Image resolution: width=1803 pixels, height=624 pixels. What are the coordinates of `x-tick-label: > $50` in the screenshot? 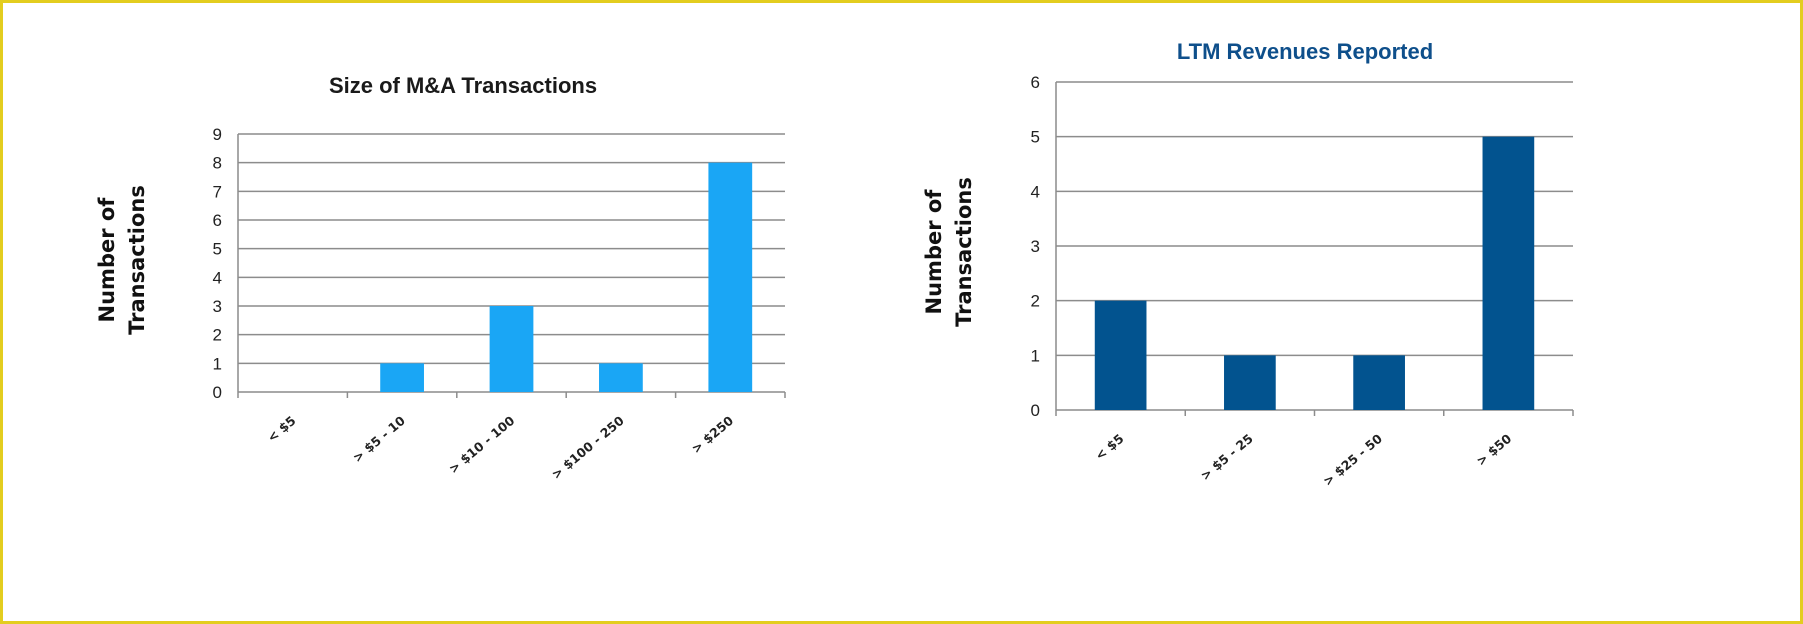 It's located at (1493, 450).